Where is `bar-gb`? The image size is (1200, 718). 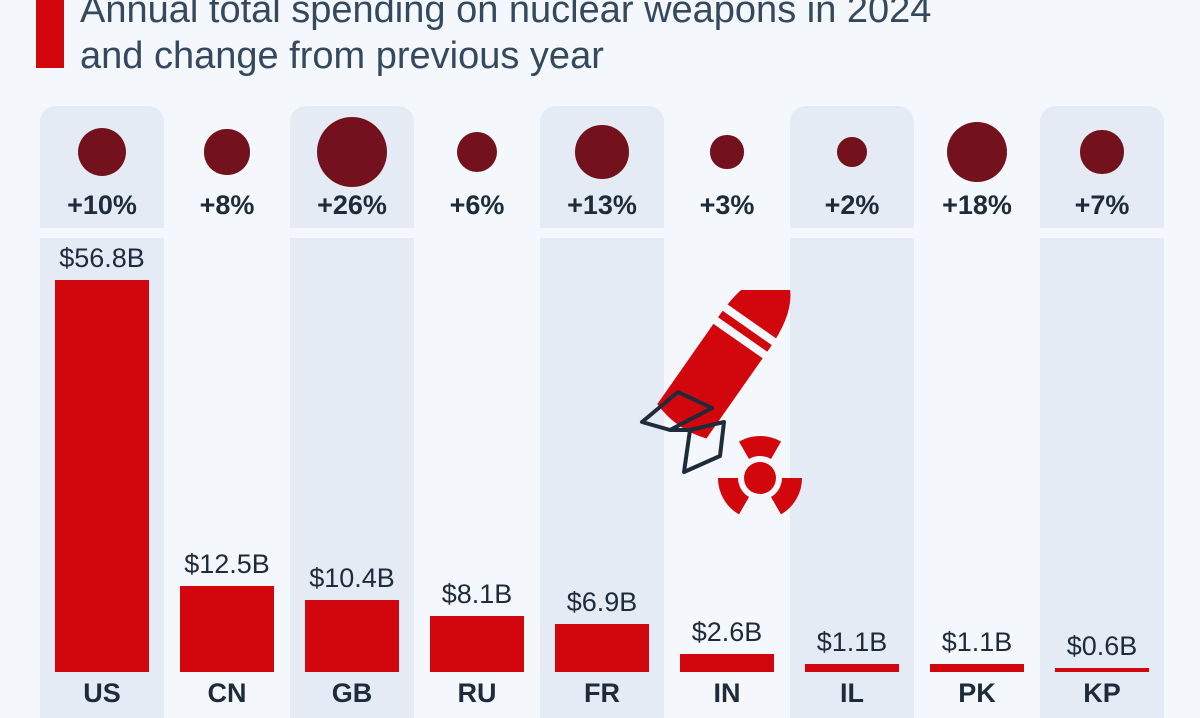 bar-gb is located at coordinates (352, 636).